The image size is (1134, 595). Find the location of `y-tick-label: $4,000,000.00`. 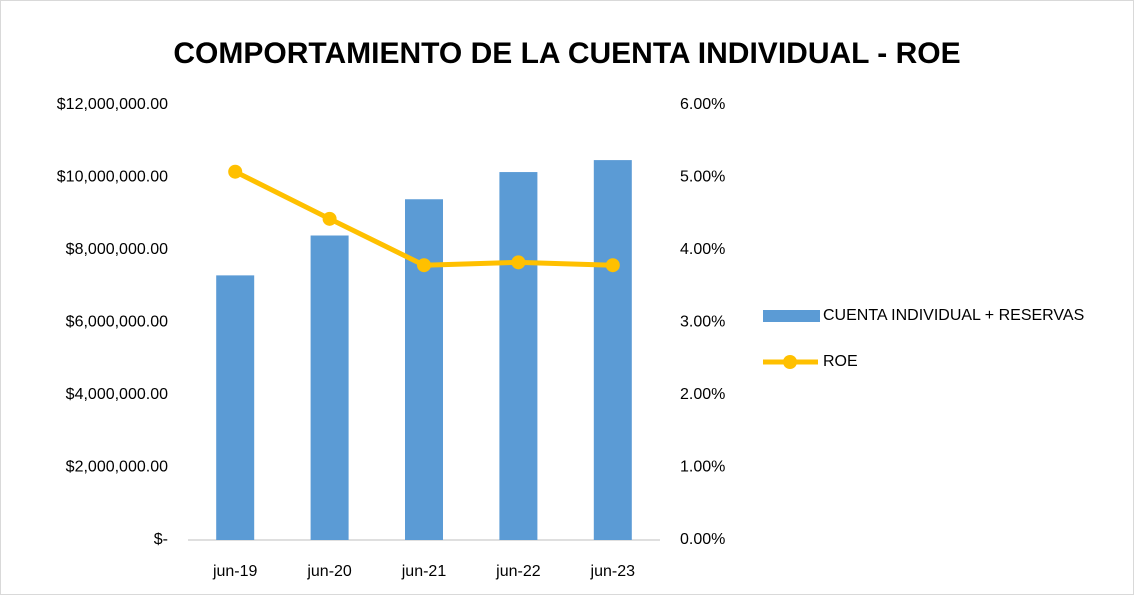

y-tick-label: $4,000,000.00 is located at coordinates (117, 394).